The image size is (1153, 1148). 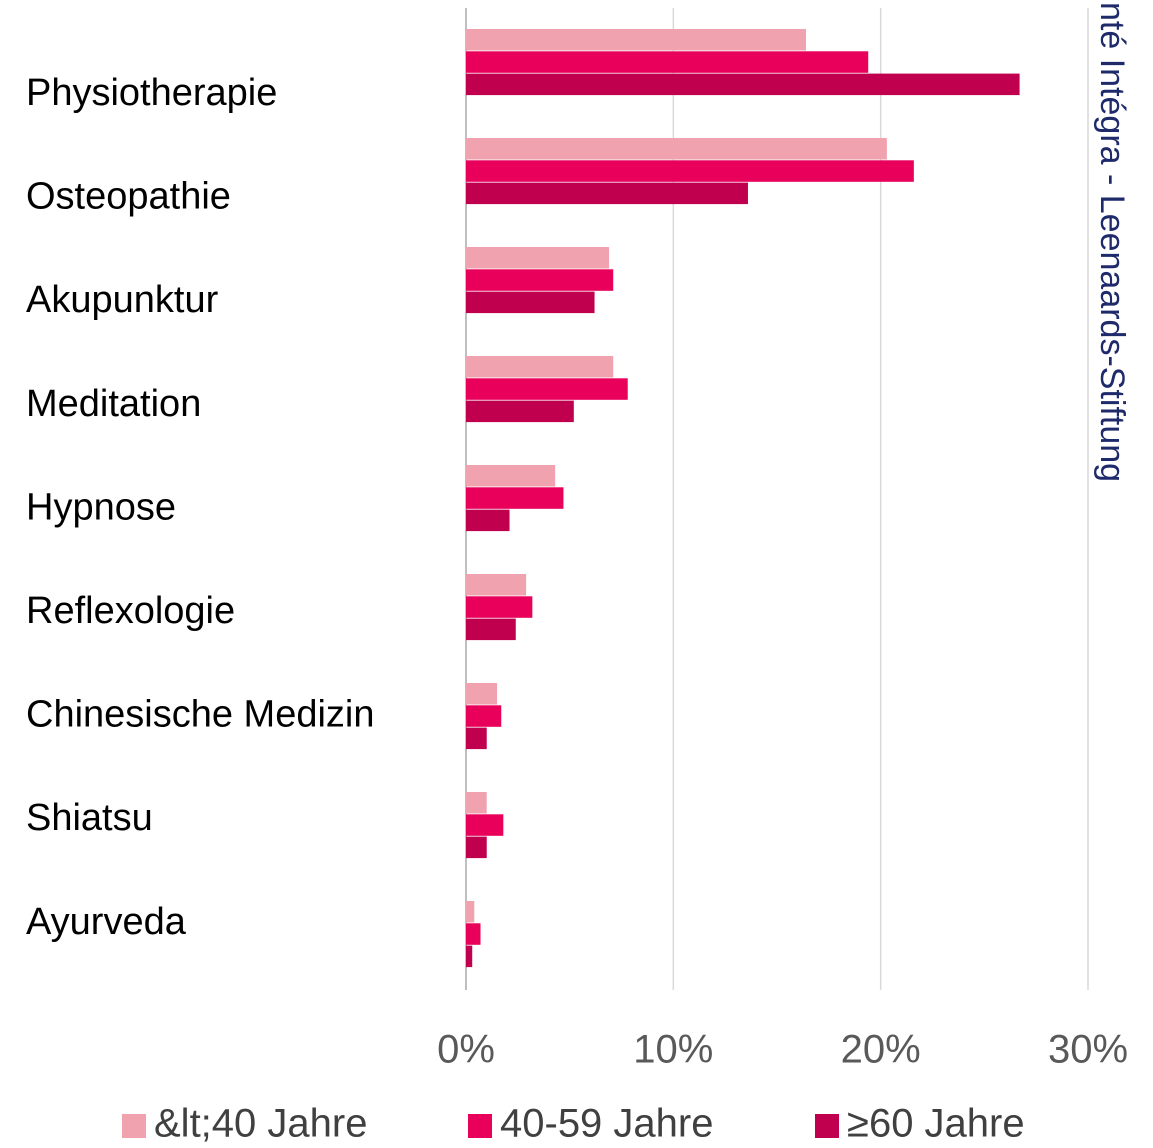 What do you see at coordinates (466, 1050) in the screenshot?
I see `x-tick-label: 0%` at bounding box center [466, 1050].